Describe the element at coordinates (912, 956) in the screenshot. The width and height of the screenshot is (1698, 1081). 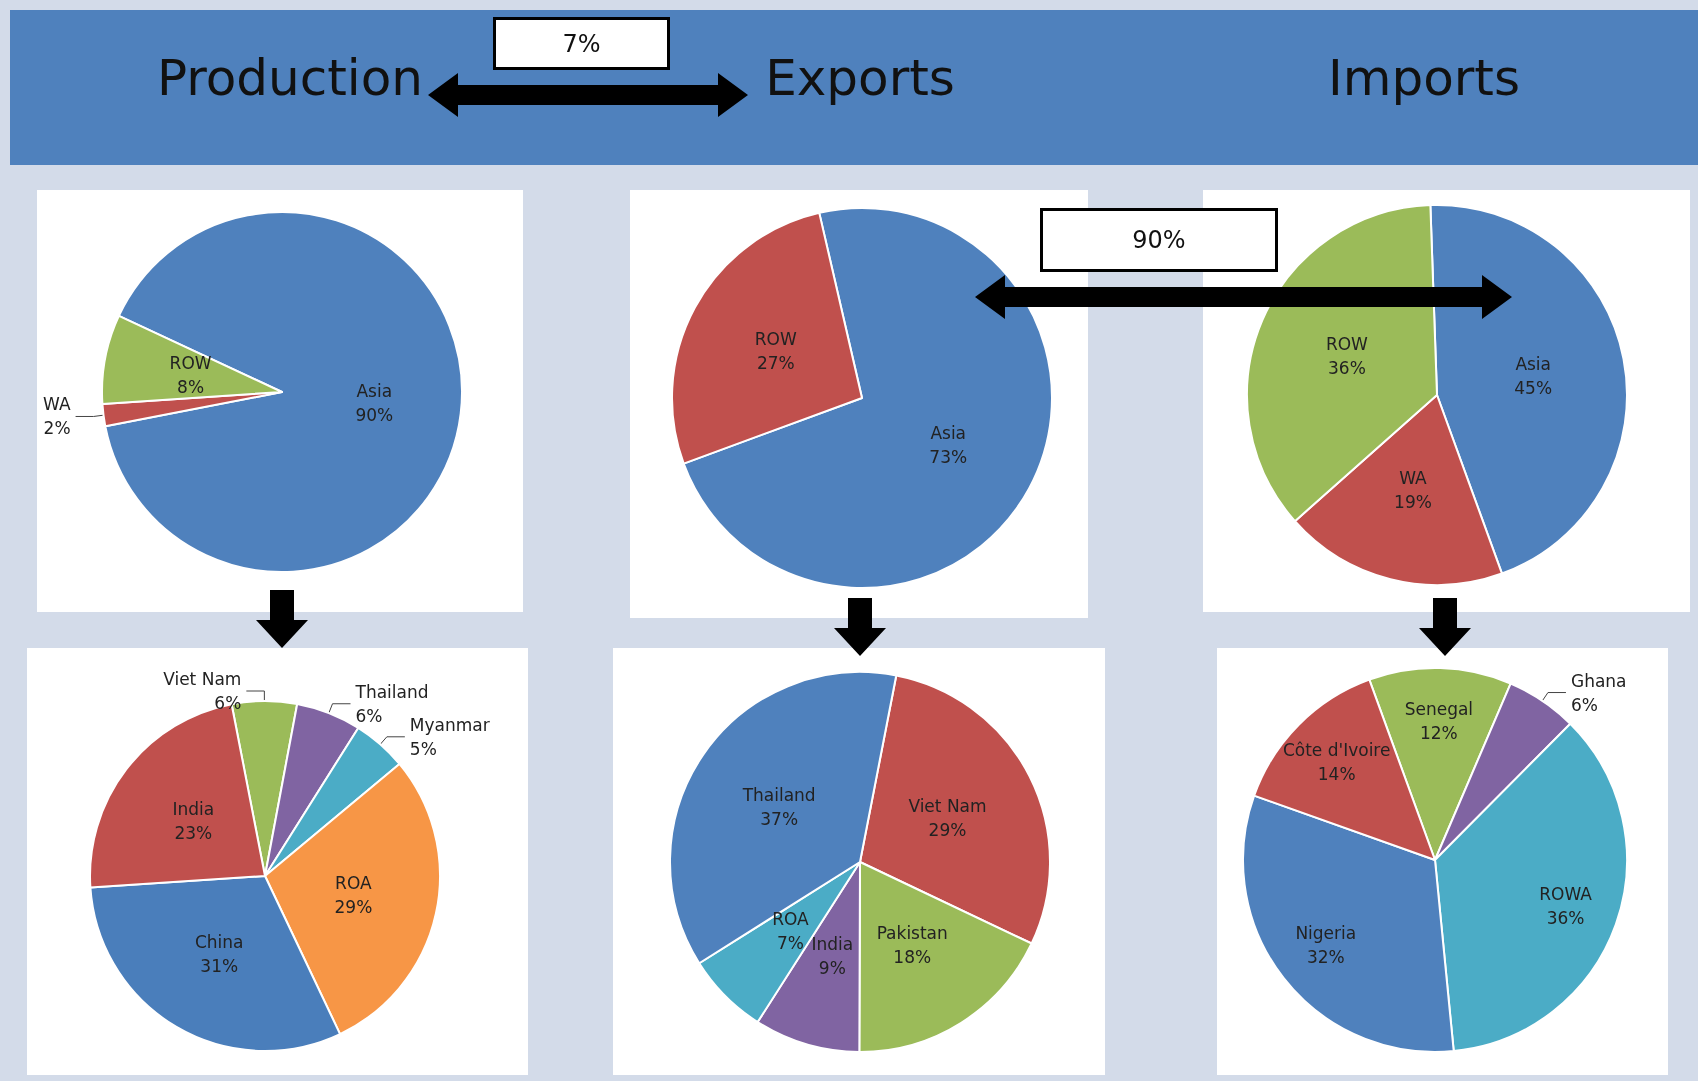
I see `data-label: 18%` at that location.